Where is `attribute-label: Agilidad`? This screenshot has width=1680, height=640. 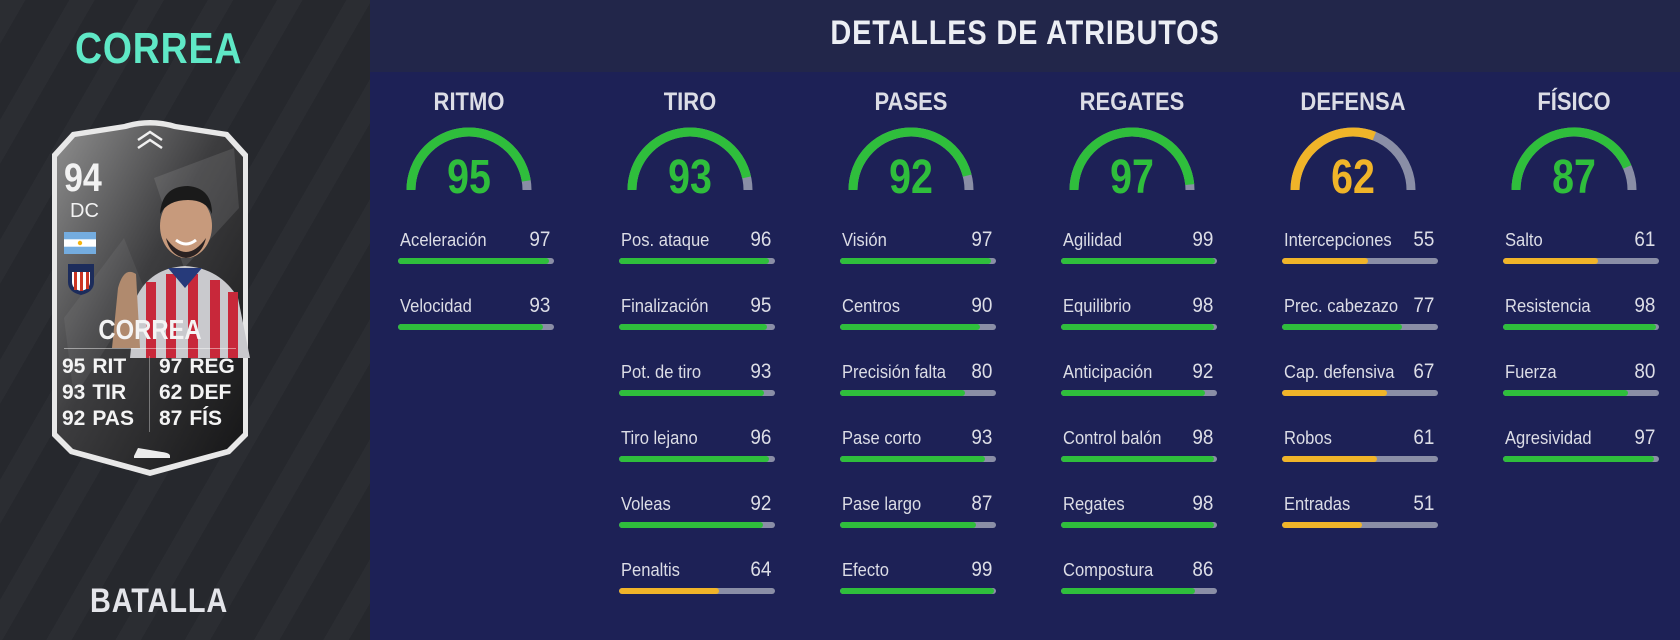
attribute-label: Agilidad is located at coordinates (1092, 240).